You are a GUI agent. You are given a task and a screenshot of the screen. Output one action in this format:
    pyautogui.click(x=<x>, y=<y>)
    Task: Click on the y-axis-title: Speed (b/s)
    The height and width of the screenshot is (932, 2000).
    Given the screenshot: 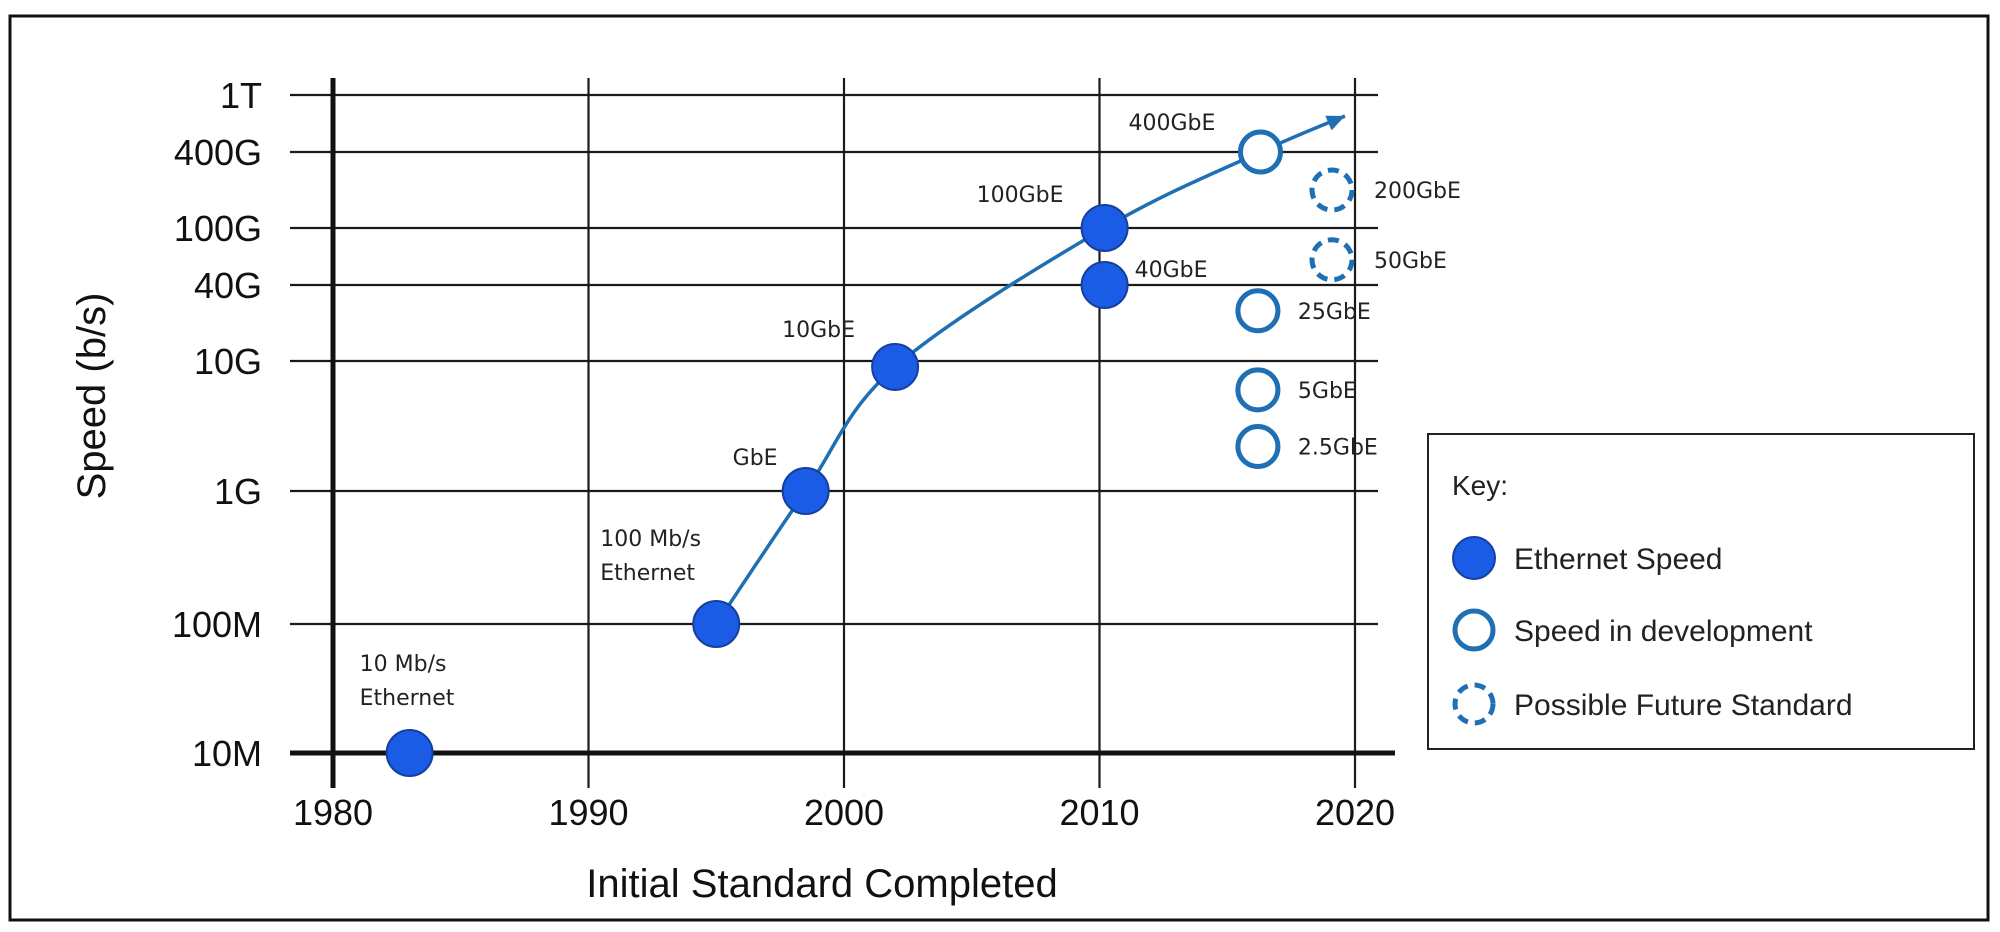 What is the action you would take?
    pyautogui.click(x=92, y=396)
    